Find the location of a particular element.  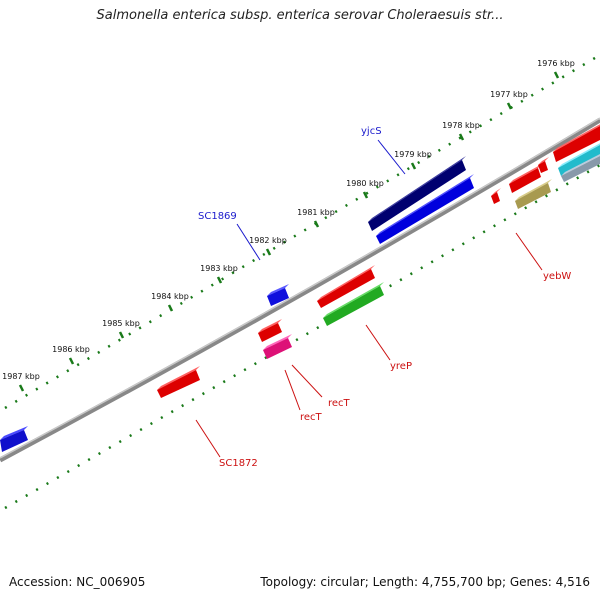

tick-label: 1981 kbp is located at coordinates (316, 212).